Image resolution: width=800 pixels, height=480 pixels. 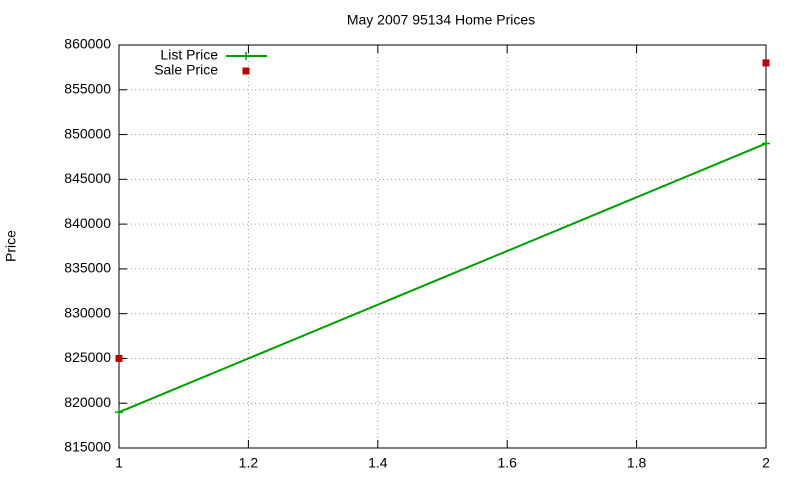 I want to click on y-tick-label: 825000, so click(x=87, y=357).